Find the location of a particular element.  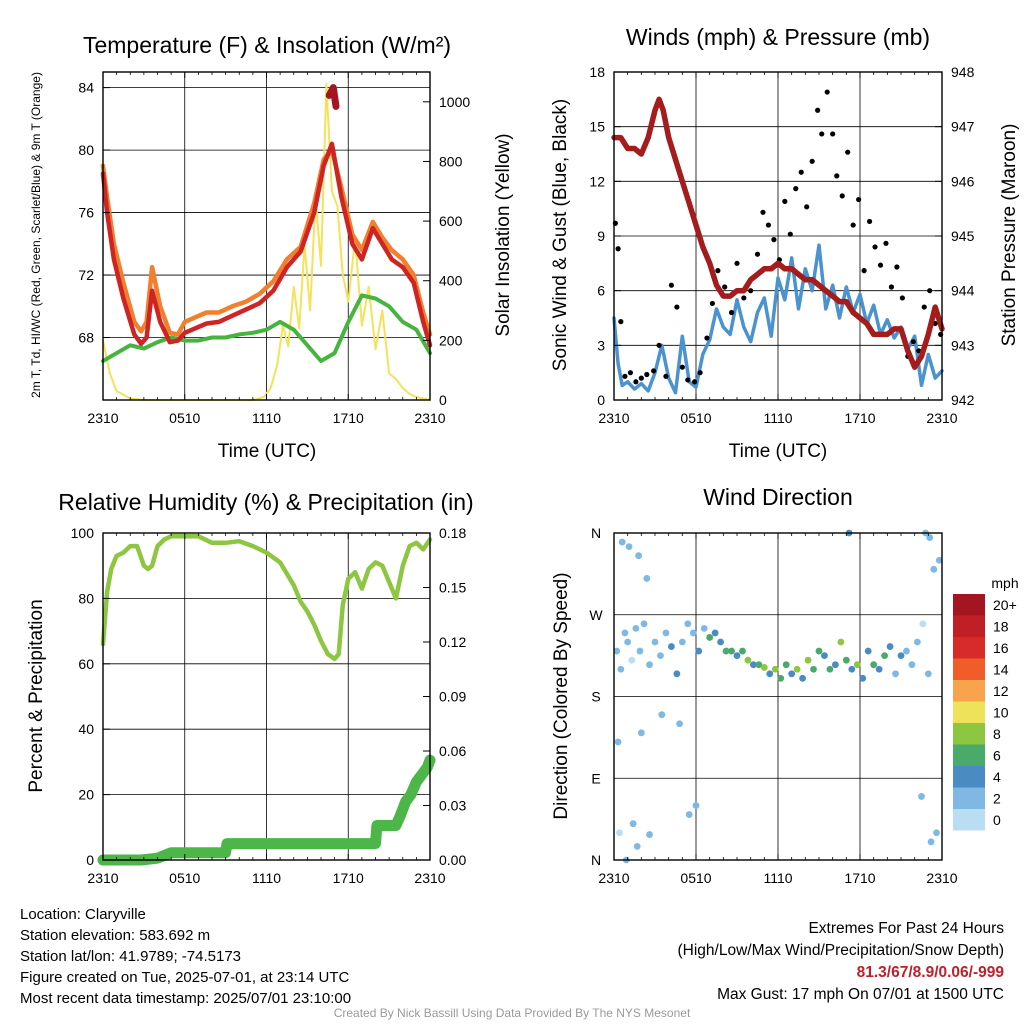

pressure-line is located at coordinates (778, 233).